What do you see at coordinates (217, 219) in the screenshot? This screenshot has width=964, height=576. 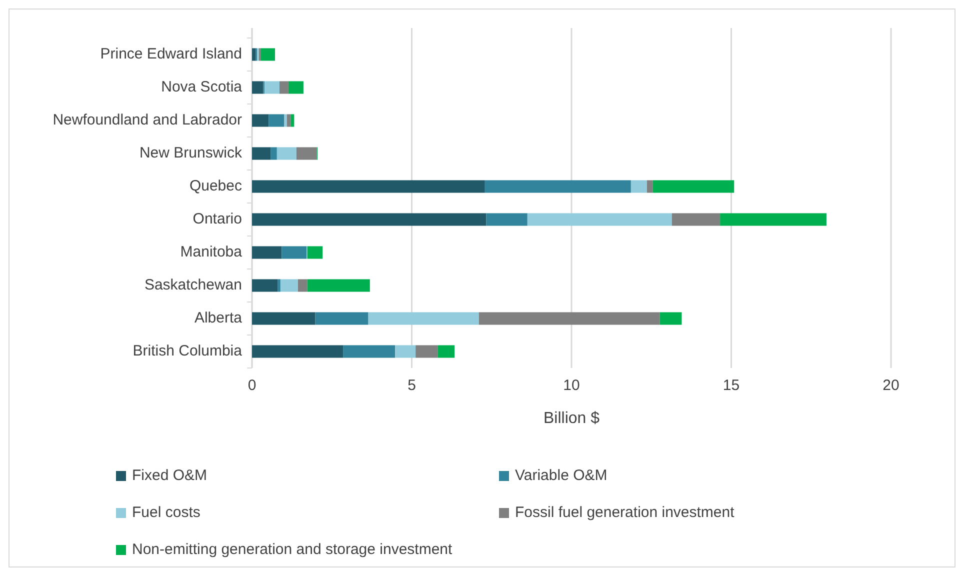 I see `y-tick-label: Ontario` at bounding box center [217, 219].